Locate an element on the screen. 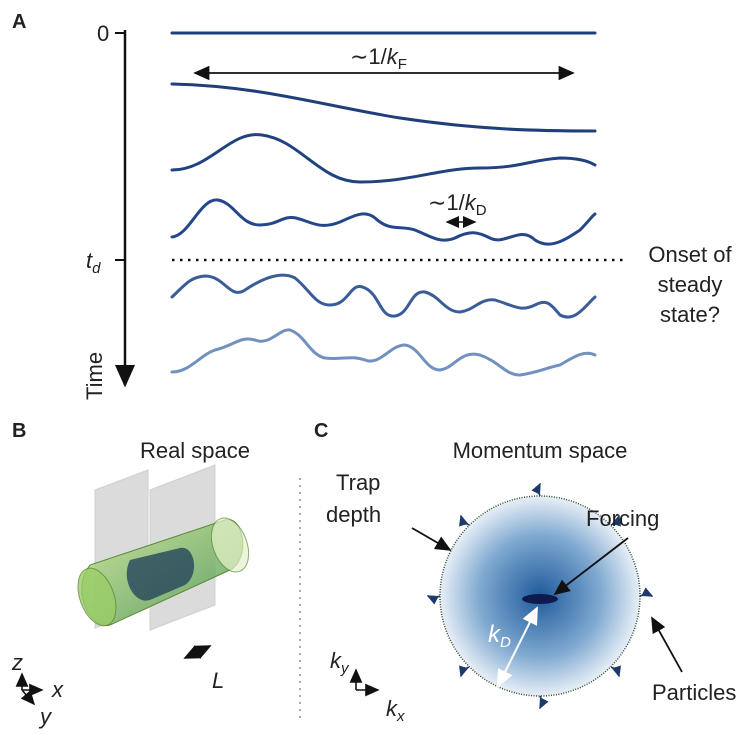 The image size is (753, 734). kd-arrow is located at coordinates (517, 647).